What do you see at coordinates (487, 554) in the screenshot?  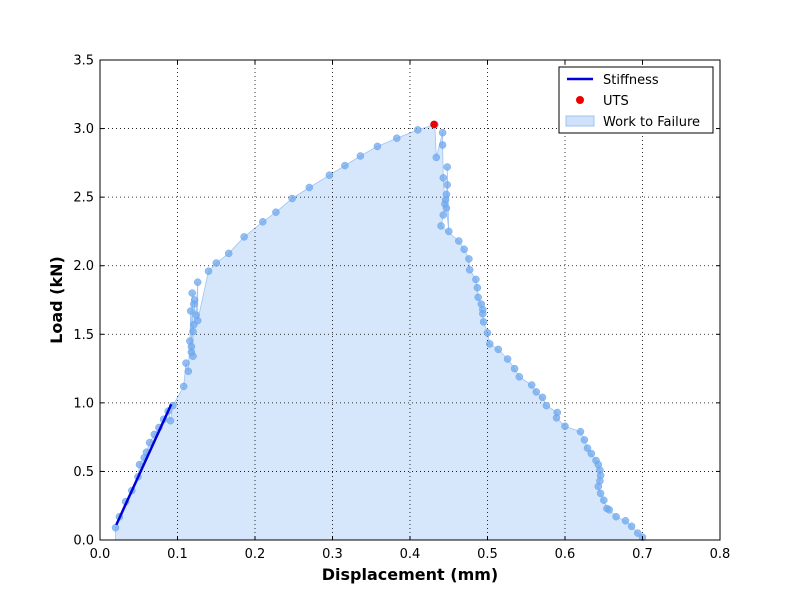 I see `x-tick-label: 0.5` at bounding box center [487, 554].